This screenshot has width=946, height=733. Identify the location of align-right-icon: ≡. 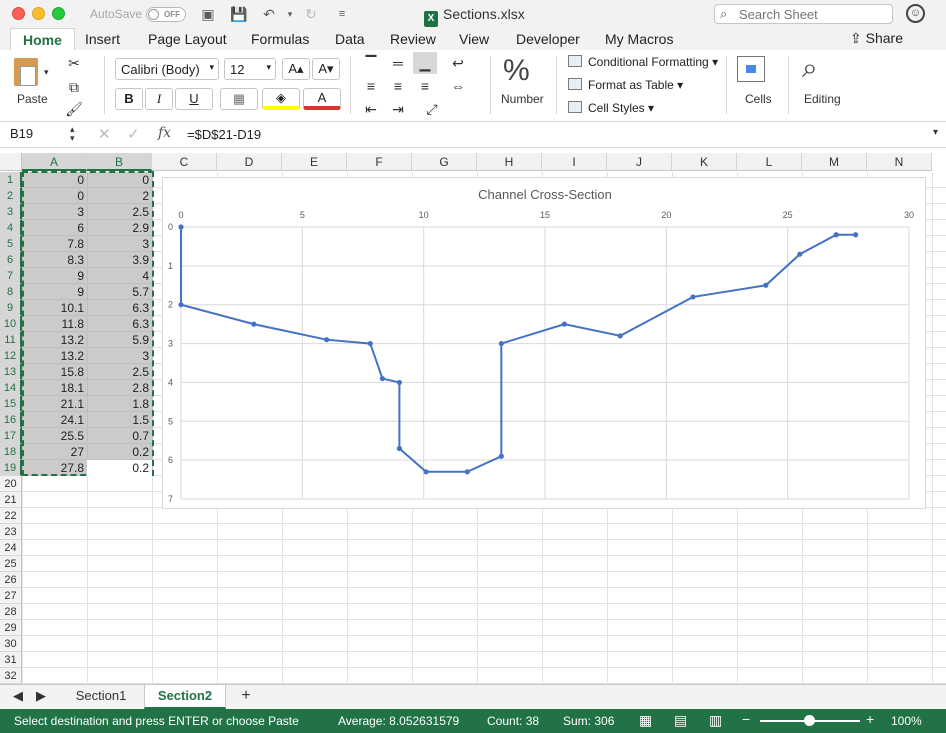
(425, 86).